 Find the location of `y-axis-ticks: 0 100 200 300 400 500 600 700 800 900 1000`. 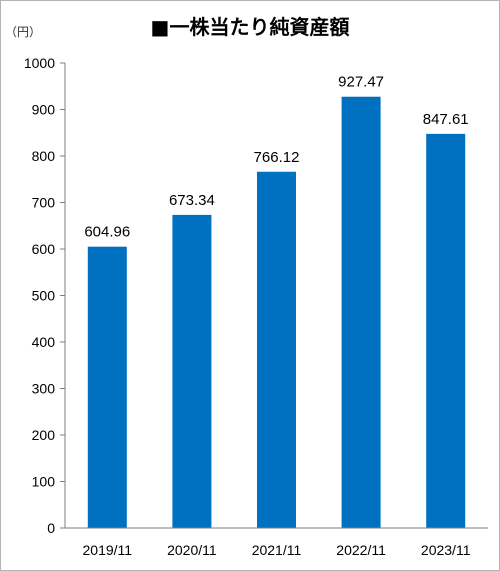

y-axis-ticks: 0 100 200 300 400 500 600 700 800 900 1000 is located at coordinates (44, 295).